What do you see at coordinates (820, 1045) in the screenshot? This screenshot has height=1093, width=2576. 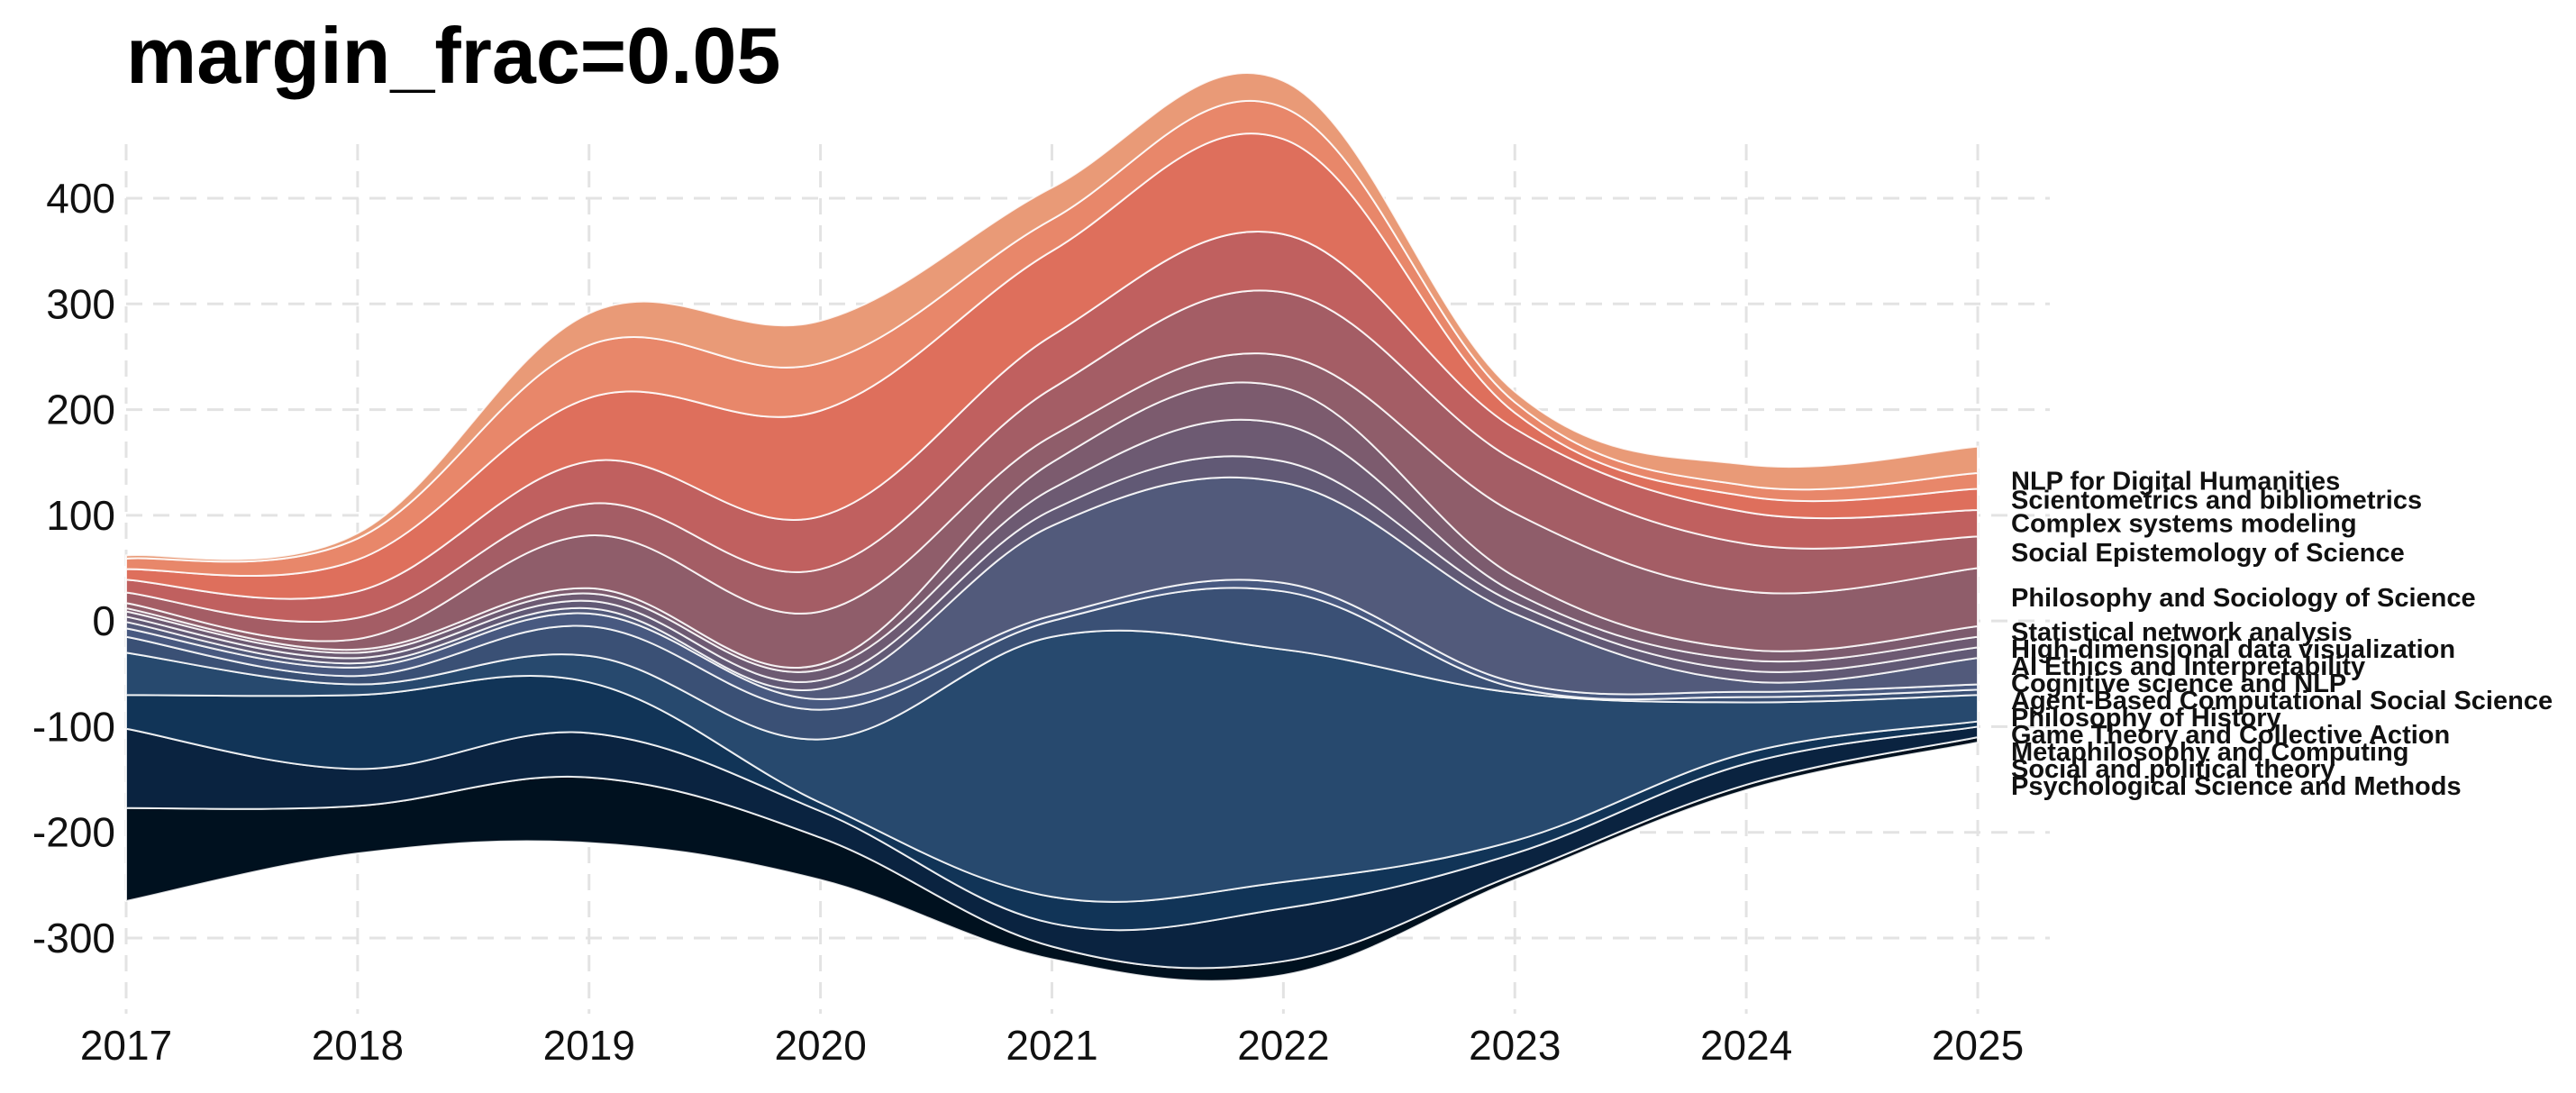 I see `x-tick-label-3: 2020` at bounding box center [820, 1045].